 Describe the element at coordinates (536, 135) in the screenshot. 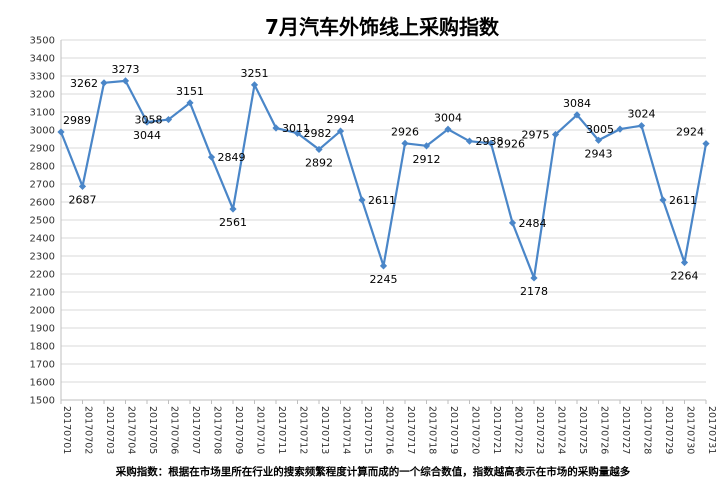

I see `data-label: 2975` at that location.